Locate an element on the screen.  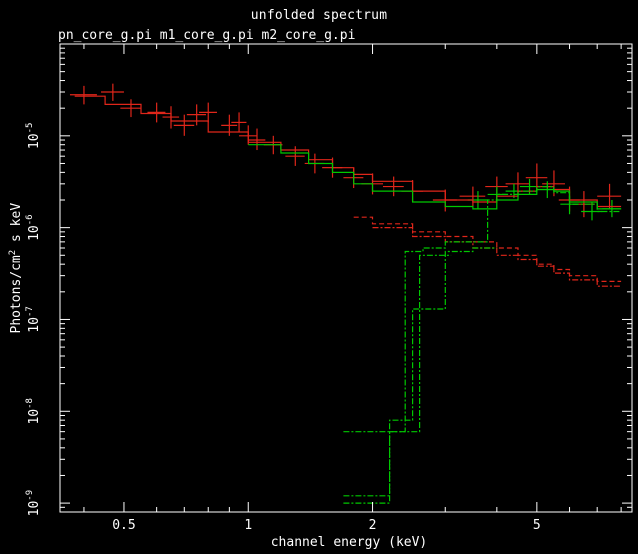
y-tick-label: 10-7 is located at coordinates (33, 319).